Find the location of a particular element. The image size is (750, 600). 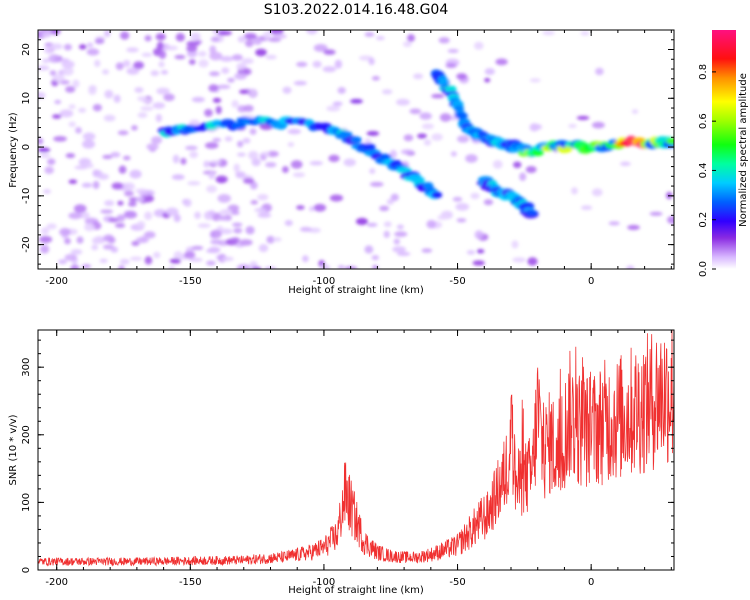

x-tick-label: -100 is located at coordinates (324, 582).